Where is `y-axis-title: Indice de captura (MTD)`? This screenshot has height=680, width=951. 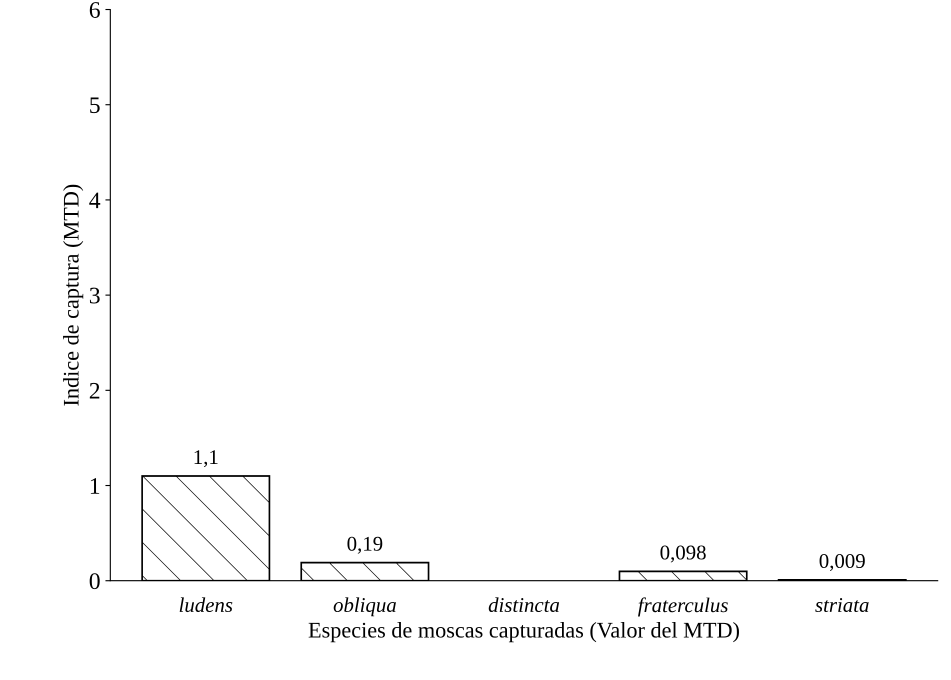 y-axis-title: Indice de captura (MTD) is located at coordinates (73, 295).